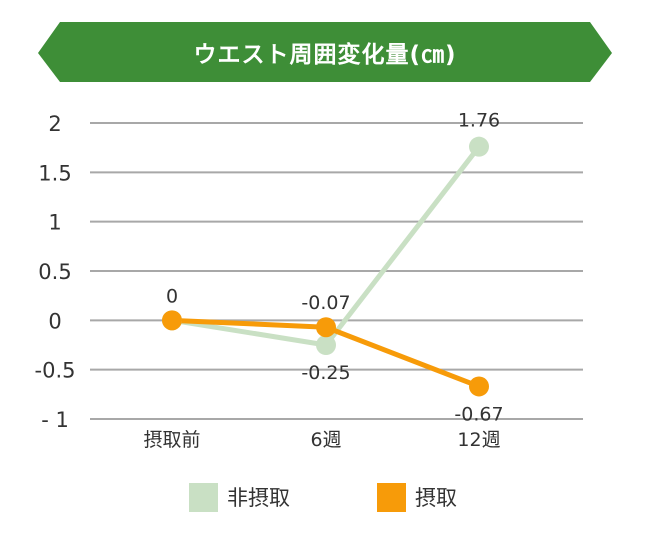  I want to click on x-axis-ticks: 摂取前 6週 12週, so click(321, 440).